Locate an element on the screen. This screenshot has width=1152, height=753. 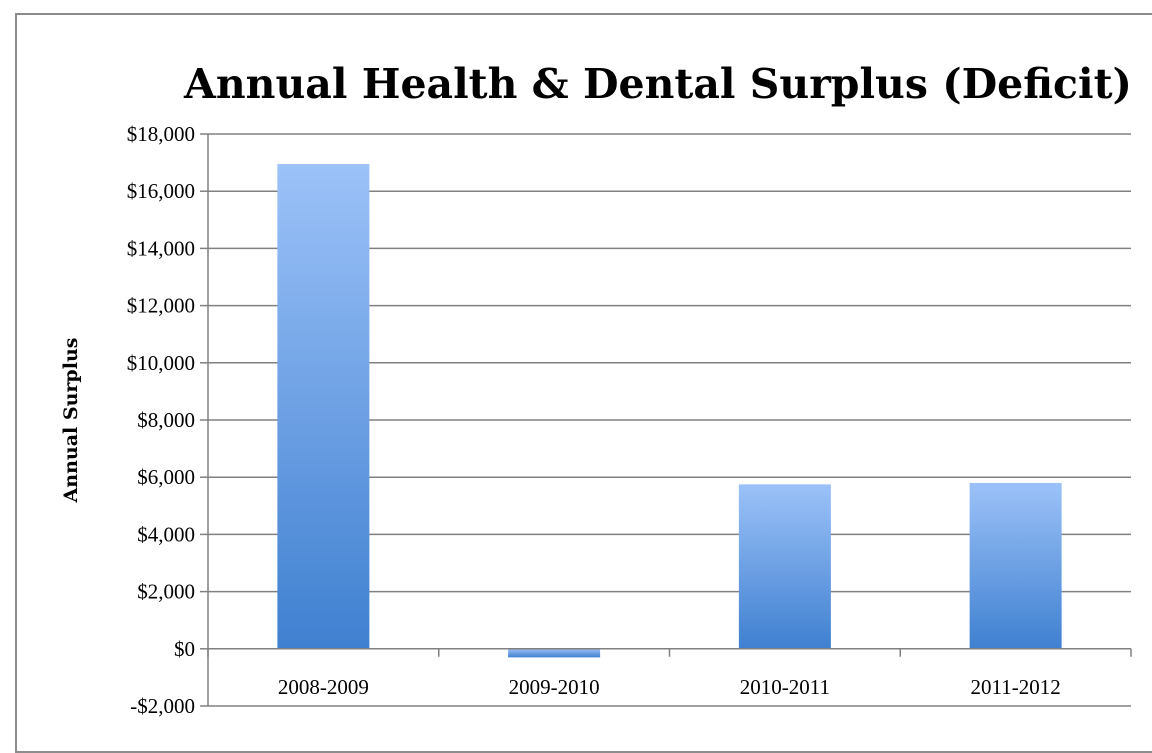
y-tick-label: $6,000 is located at coordinates (166, 477).